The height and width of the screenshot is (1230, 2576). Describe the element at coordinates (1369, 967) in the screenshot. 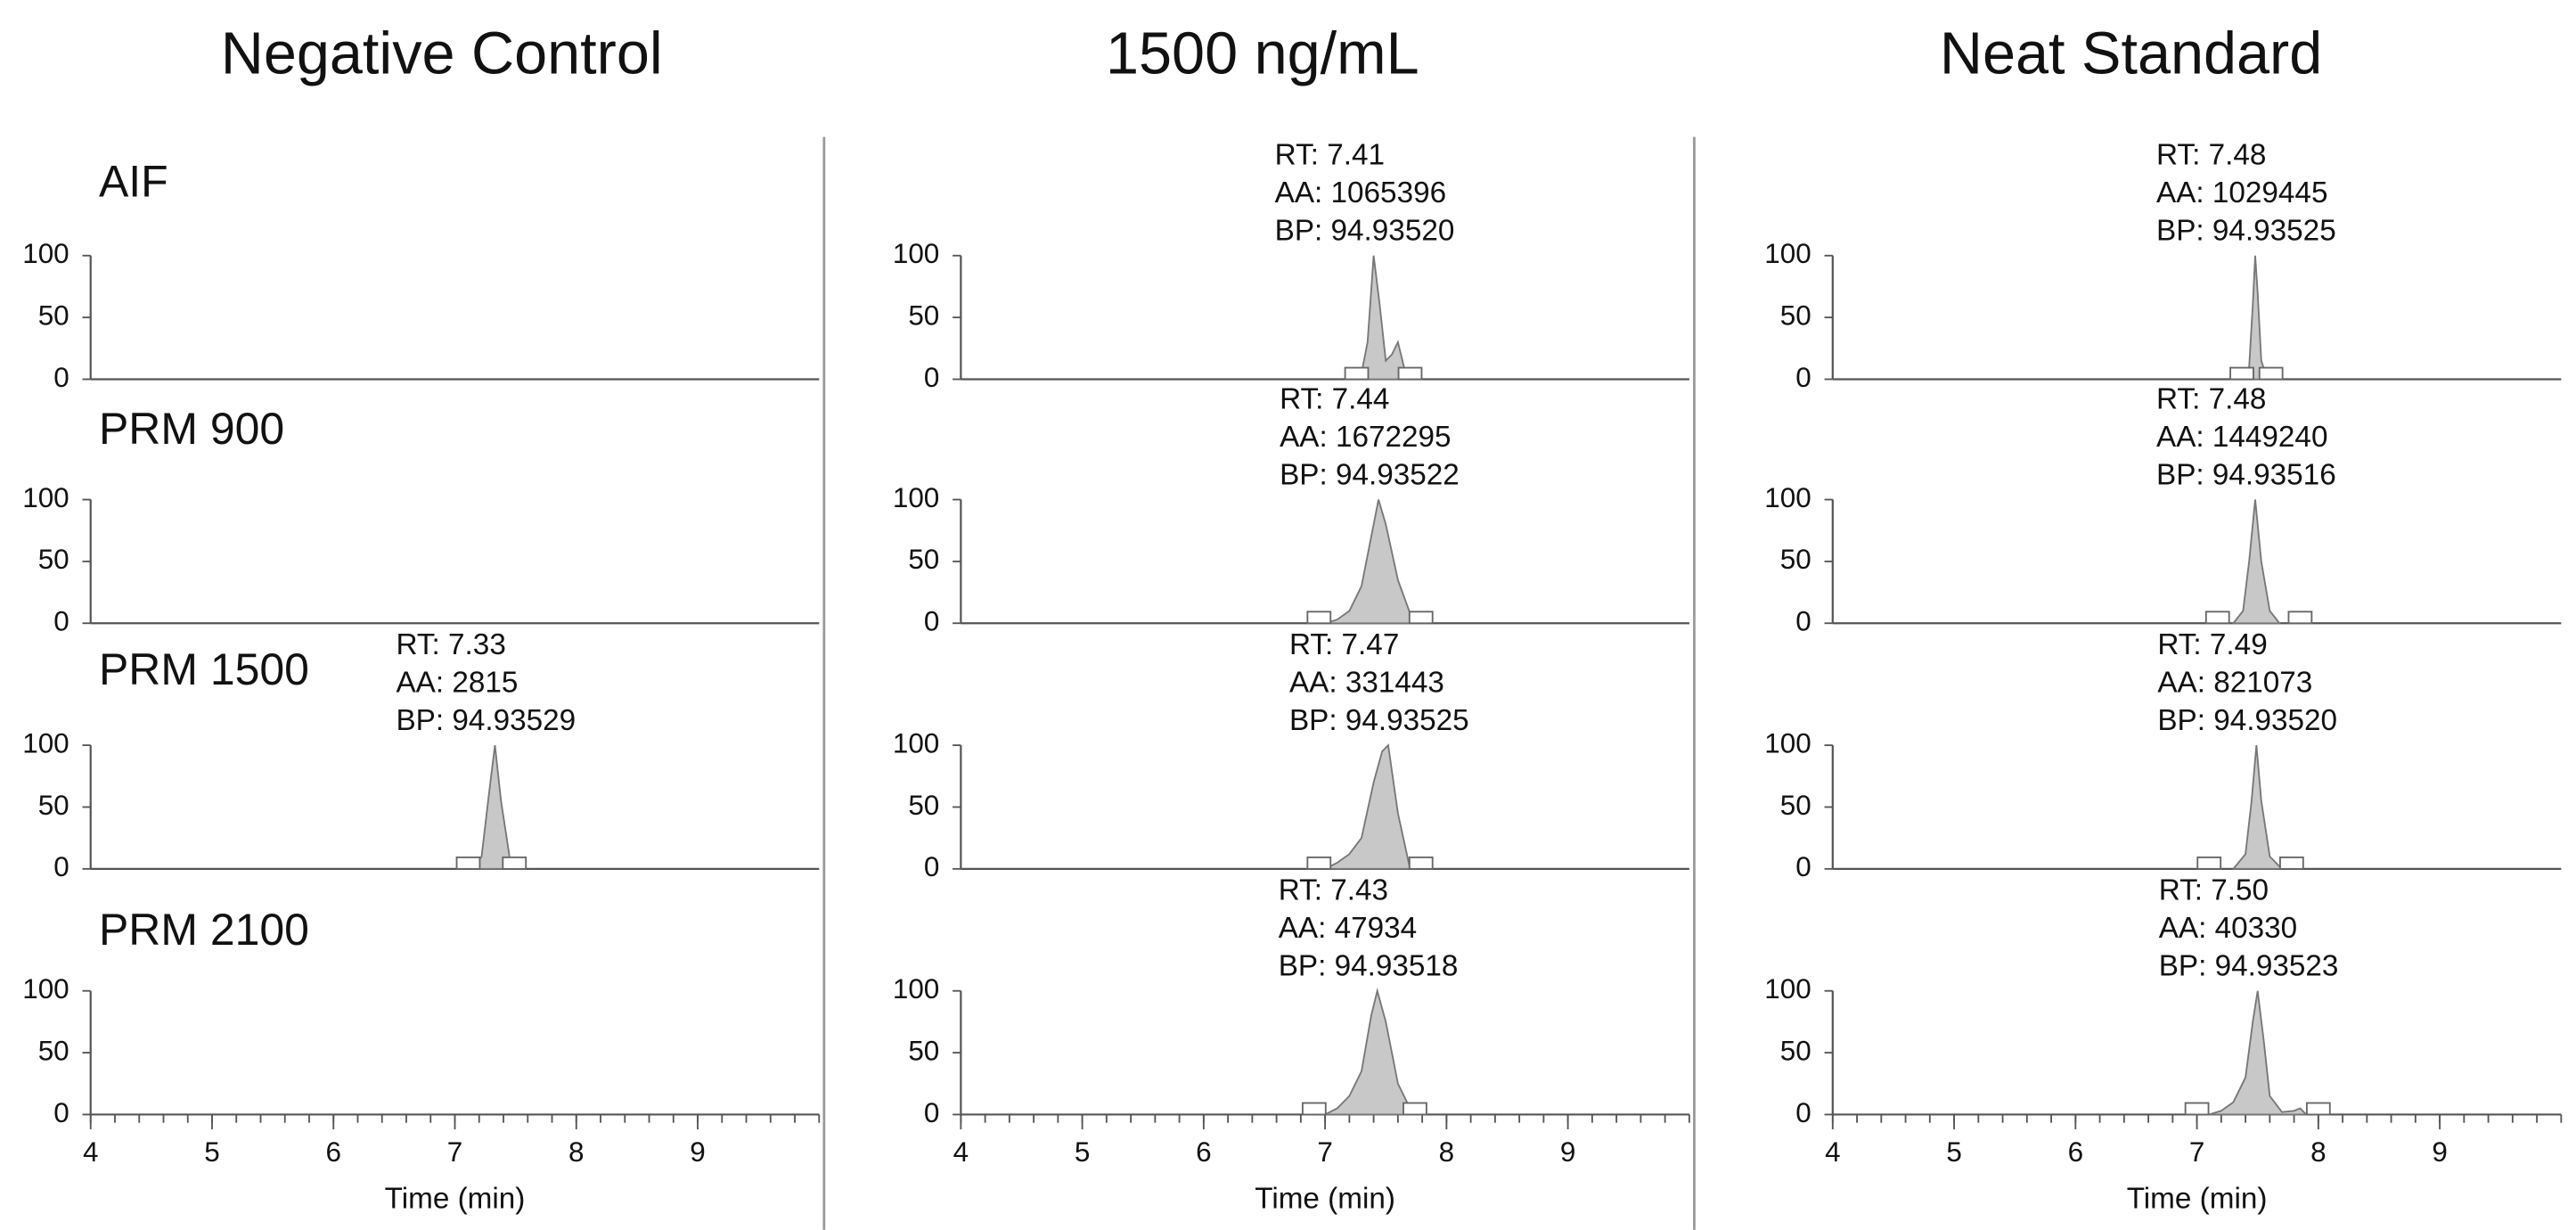

I see `peak-annotation: BP: 94.93518` at that location.